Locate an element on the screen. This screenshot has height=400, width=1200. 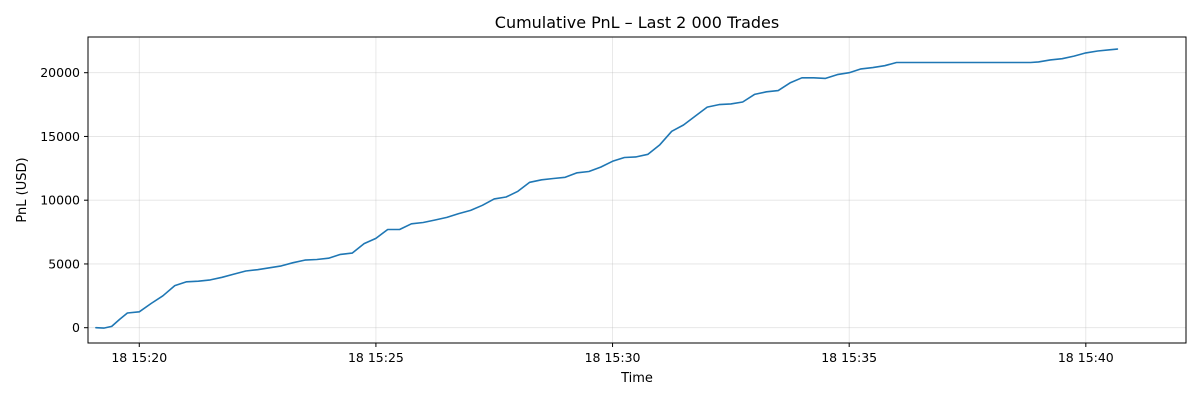
y-tick-label: 20000 is located at coordinates (60, 72).